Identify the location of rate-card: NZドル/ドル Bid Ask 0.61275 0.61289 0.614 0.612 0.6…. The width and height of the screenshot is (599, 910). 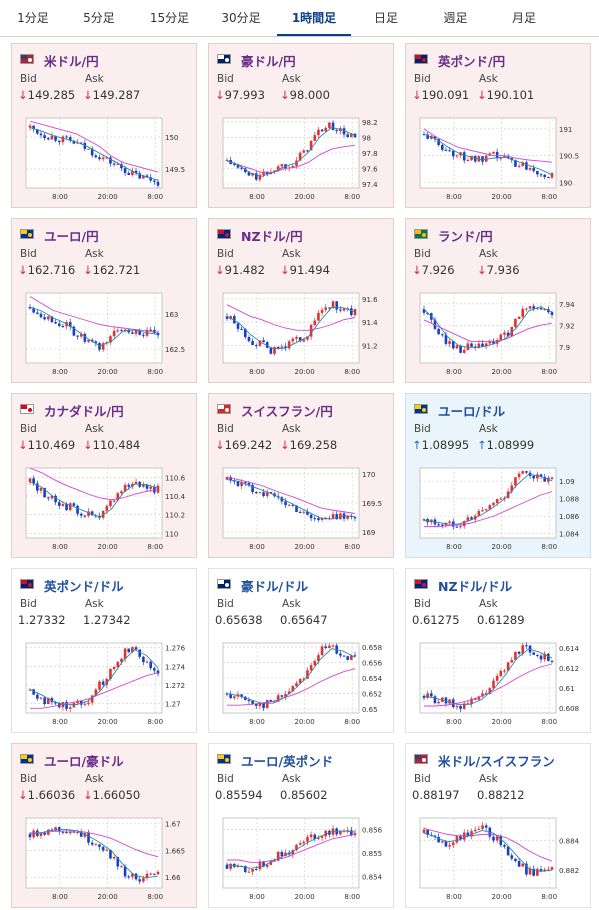
(498, 650).